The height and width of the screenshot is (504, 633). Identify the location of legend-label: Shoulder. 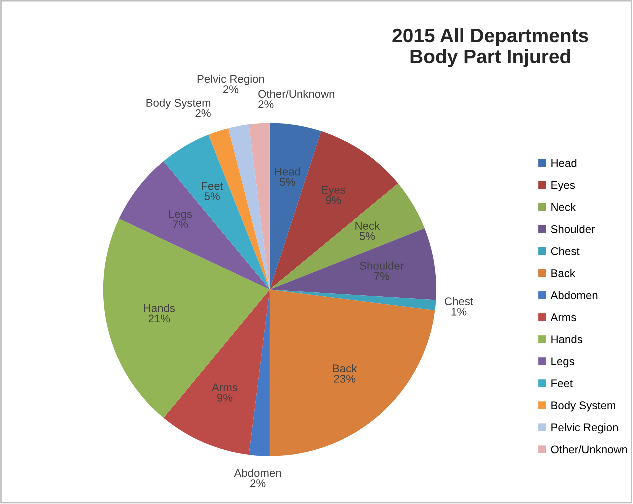
(573, 229).